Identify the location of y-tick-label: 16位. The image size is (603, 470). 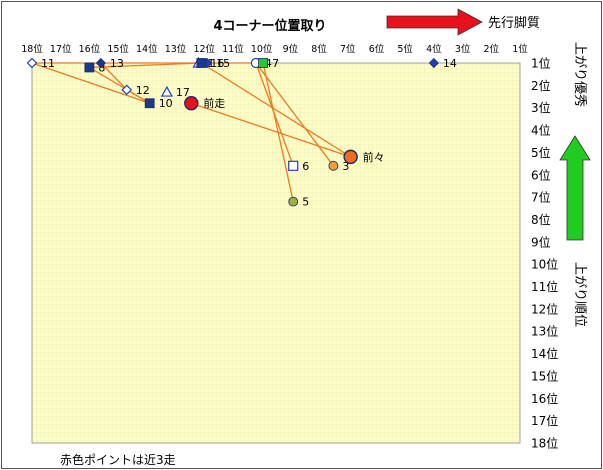
(544, 398).